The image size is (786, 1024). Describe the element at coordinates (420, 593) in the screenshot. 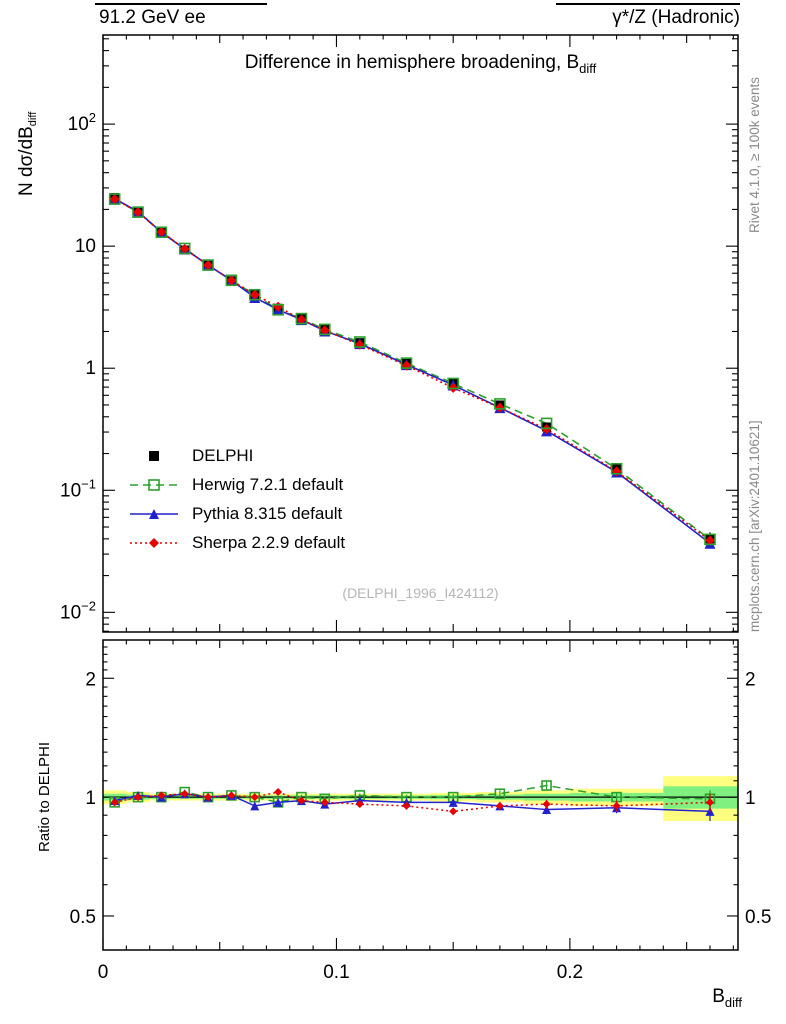

I see `analysis-id-watermark: (DELPHI_1996_I424112)` at that location.